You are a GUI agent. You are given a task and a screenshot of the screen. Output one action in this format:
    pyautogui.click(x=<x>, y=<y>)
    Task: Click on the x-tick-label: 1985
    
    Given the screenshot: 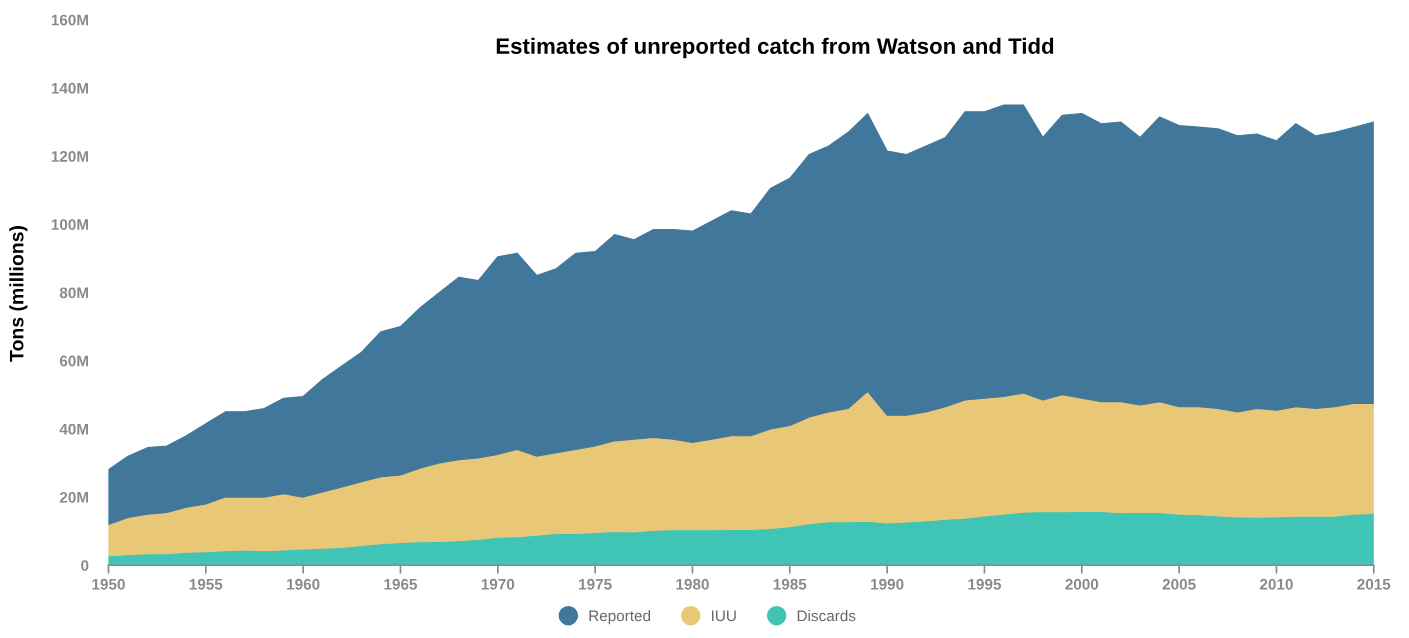 What is the action you would take?
    pyautogui.click(x=790, y=584)
    